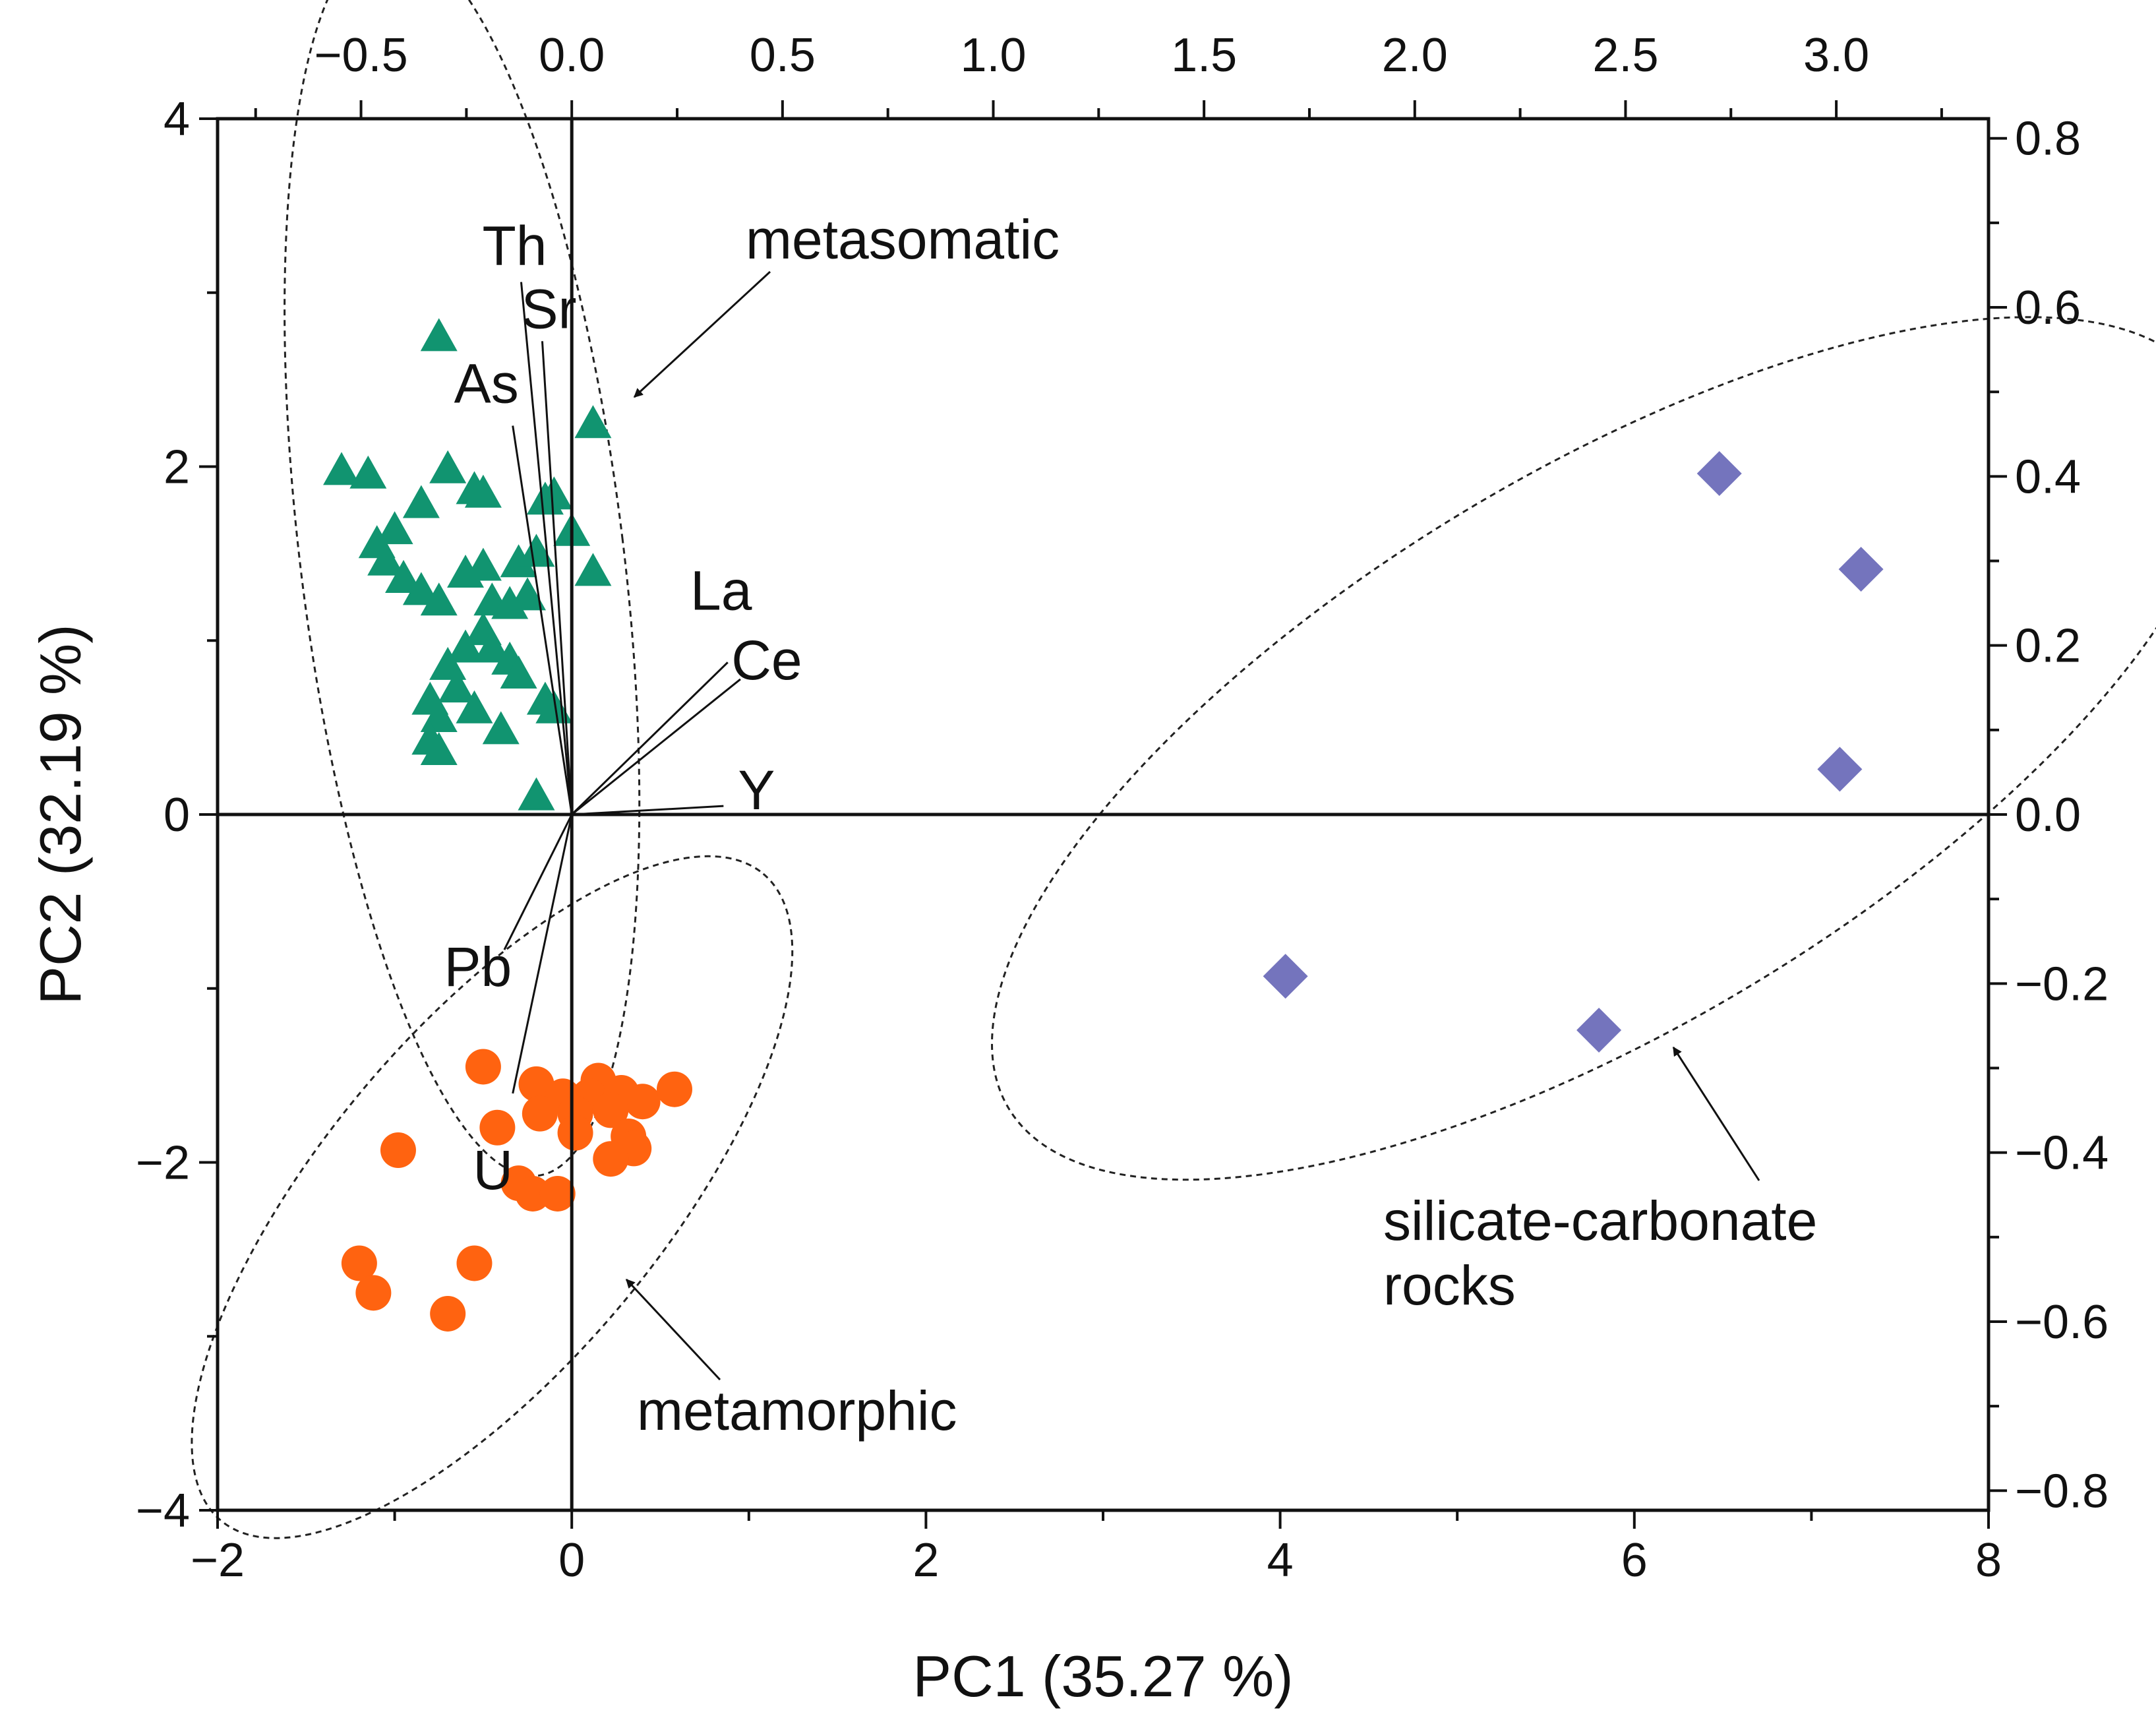 The width and height of the screenshot is (2156, 1720). I want to click on y-axis-left: −4 −2 0 2 4, so click(177, 815).